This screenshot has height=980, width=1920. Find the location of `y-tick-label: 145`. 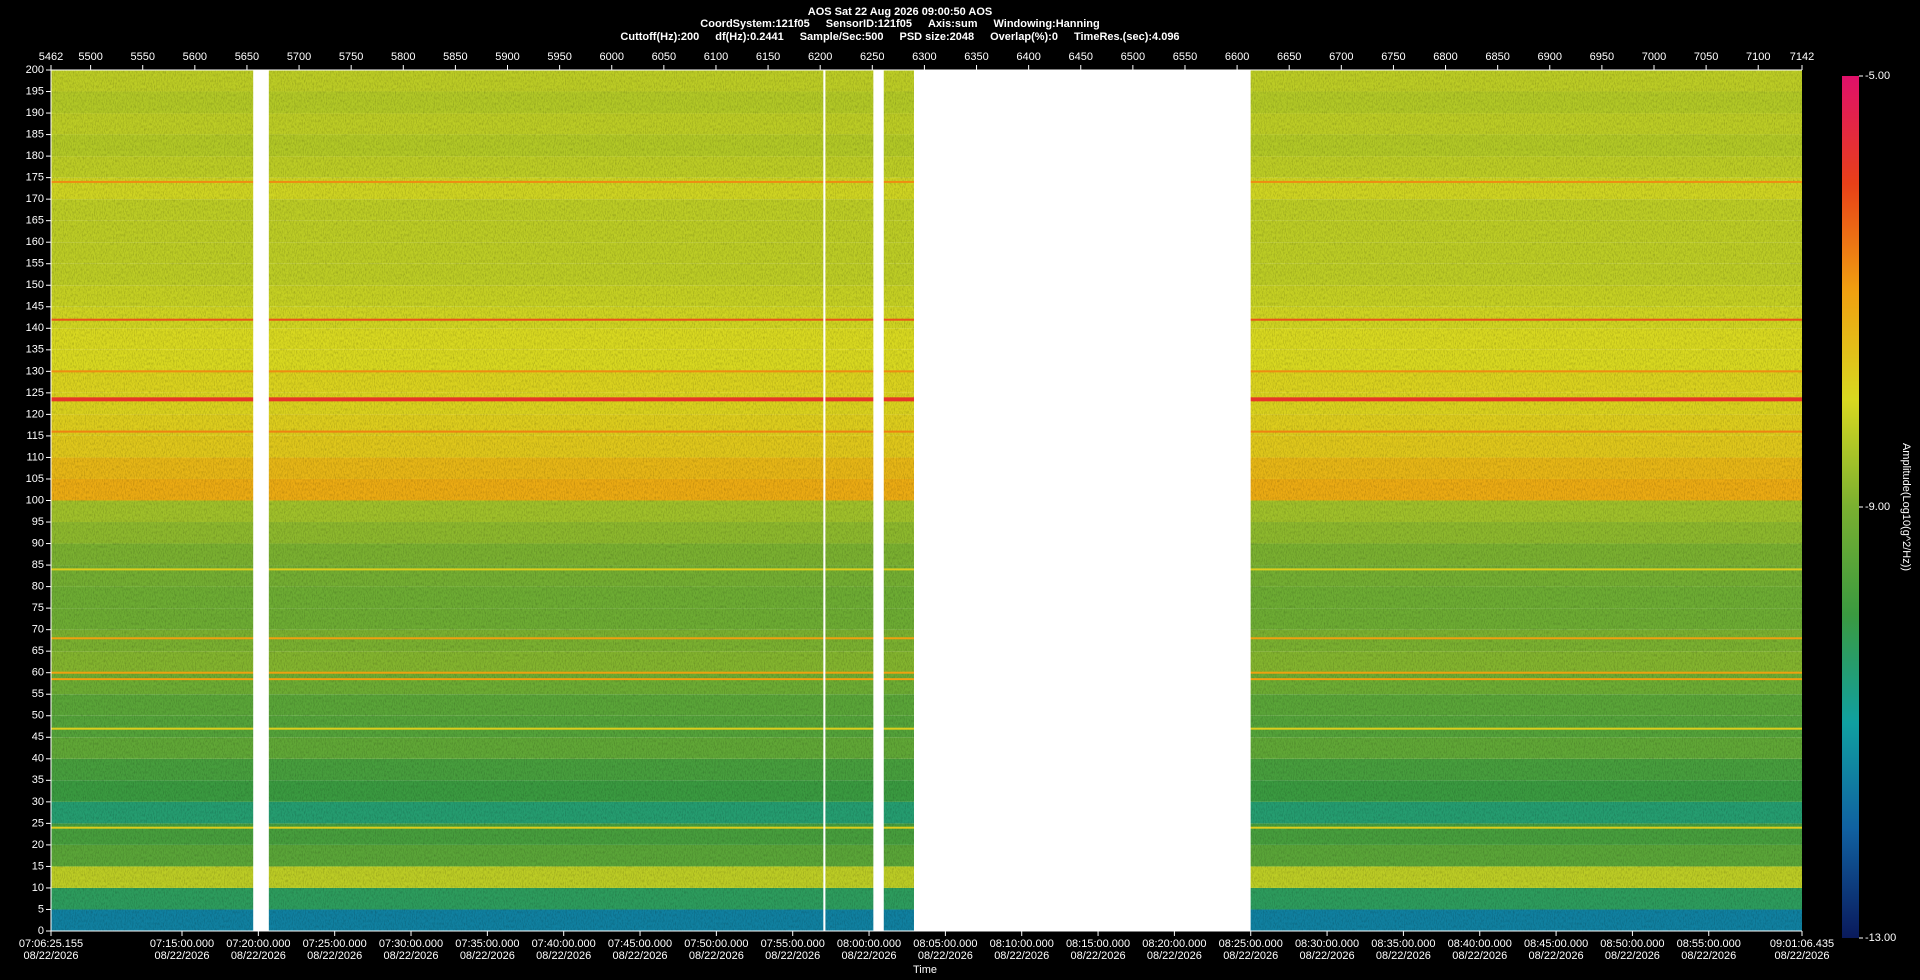

y-tick-label: 145 is located at coordinates (35, 307).